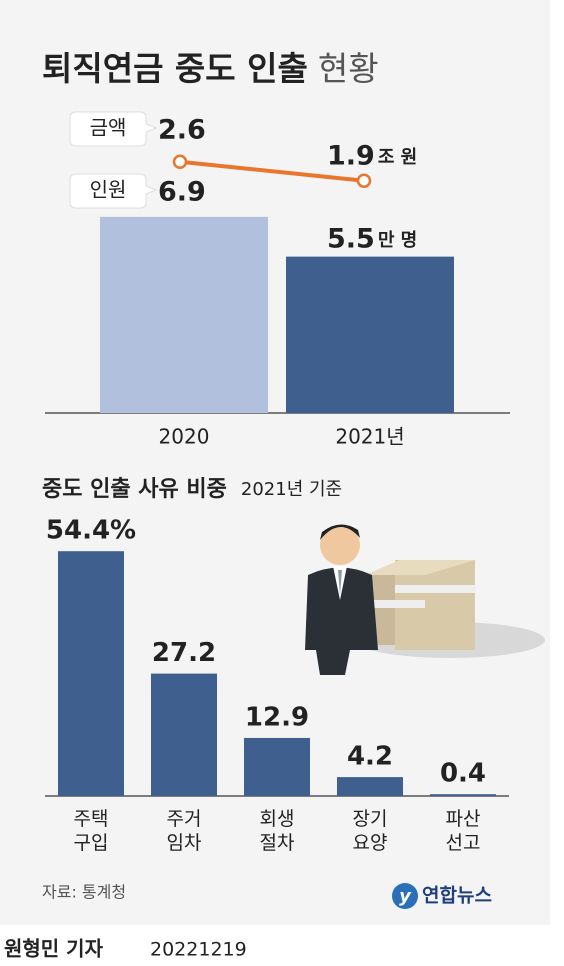 This screenshot has width=564, height=966. Describe the element at coordinates (184, 653) in the screenshot. I see `value-label: 27.2` at that location.